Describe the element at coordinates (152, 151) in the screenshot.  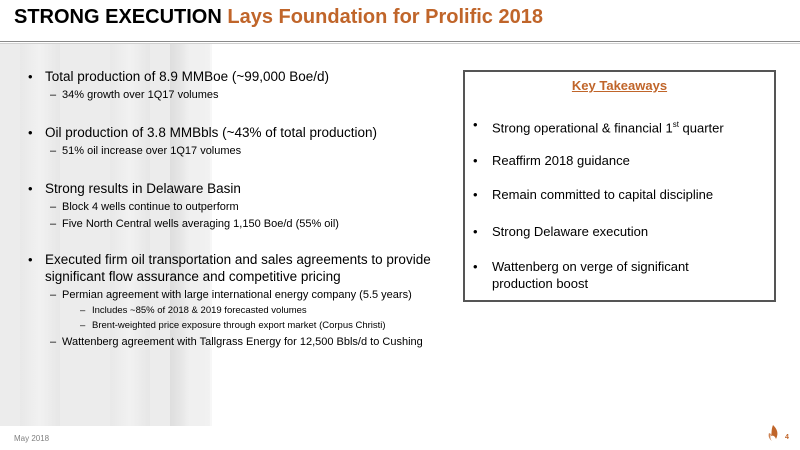
I see `sub-bullet-text: 51% oil increase over 1Q17 volumes` at that location.